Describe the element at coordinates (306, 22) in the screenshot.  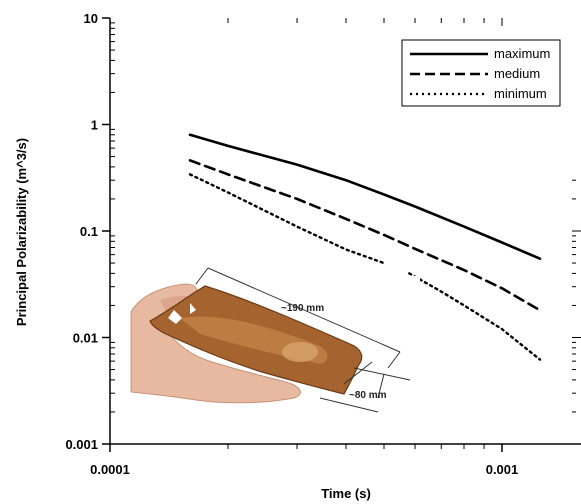
I see `top-axis-ticks` at that location.